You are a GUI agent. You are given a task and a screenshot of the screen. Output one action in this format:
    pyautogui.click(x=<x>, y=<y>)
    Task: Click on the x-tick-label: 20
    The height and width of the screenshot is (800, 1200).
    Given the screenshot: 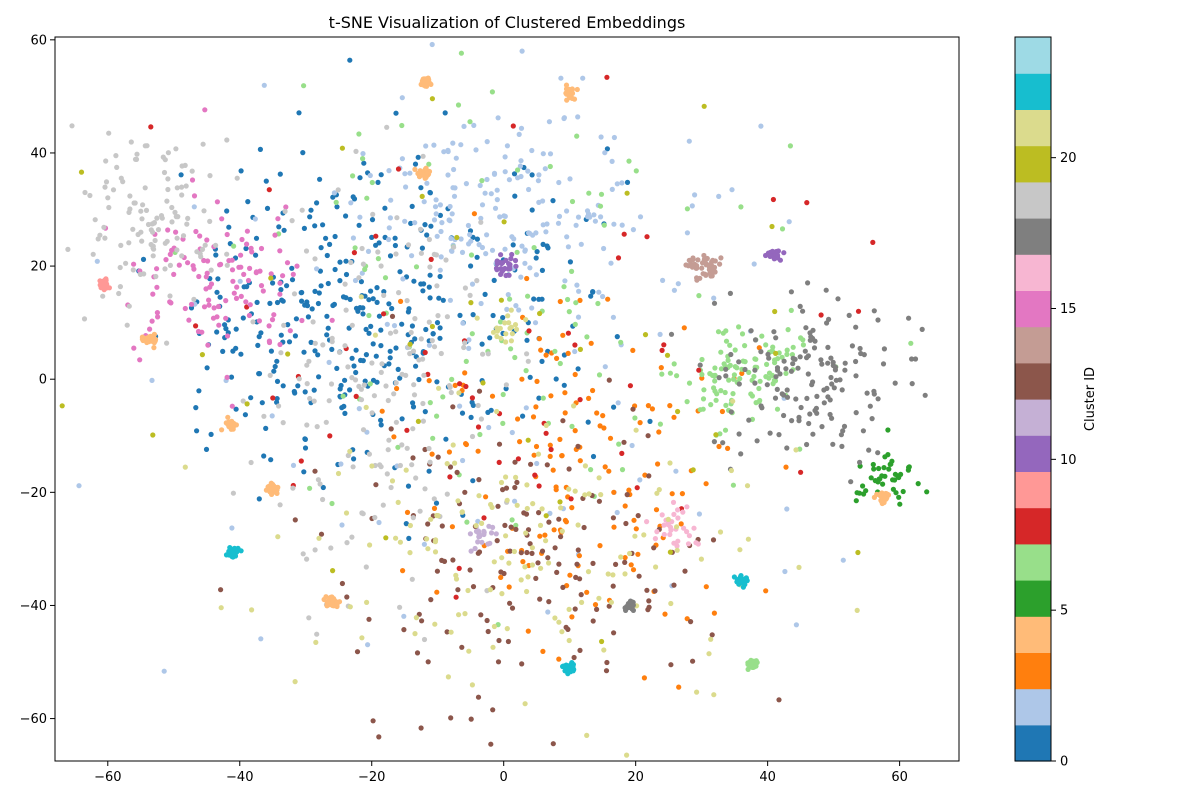 What is the action you would take?
    pyautogui.click(x=635, y=777)
    